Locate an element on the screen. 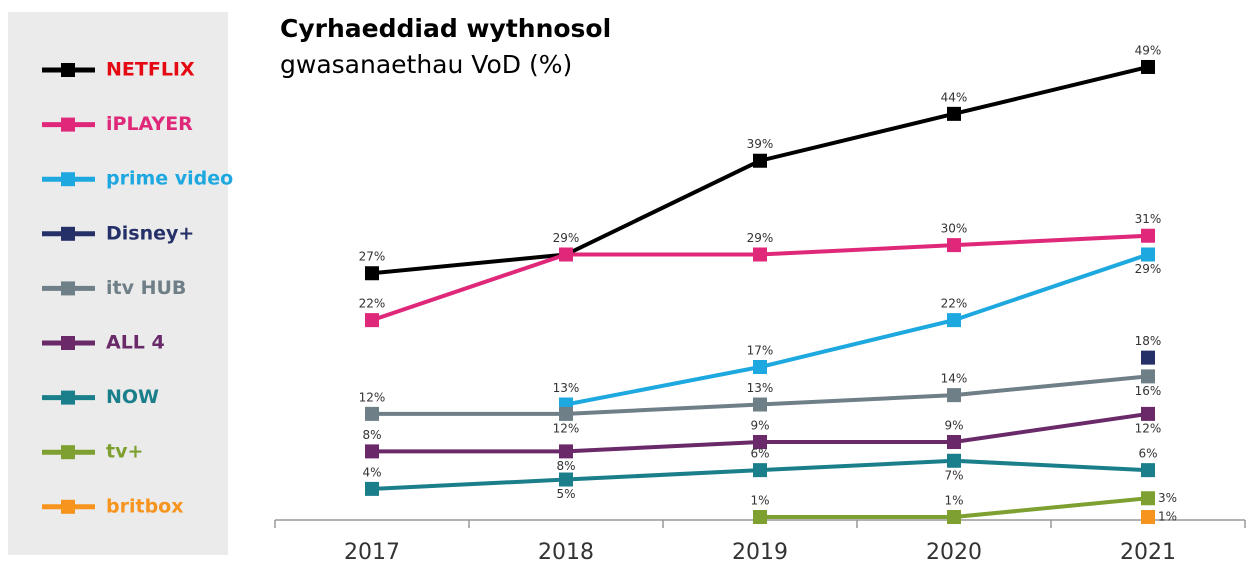  data-label: 4% is located at coordinates (371, 472).